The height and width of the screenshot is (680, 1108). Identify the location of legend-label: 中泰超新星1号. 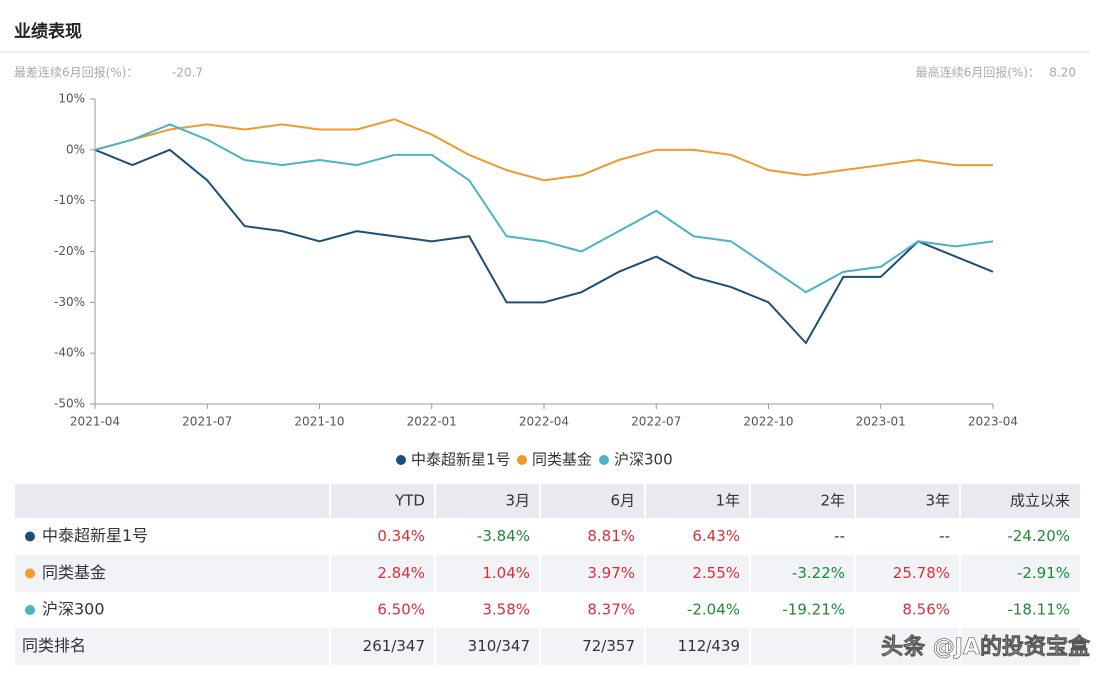
(461, 460).